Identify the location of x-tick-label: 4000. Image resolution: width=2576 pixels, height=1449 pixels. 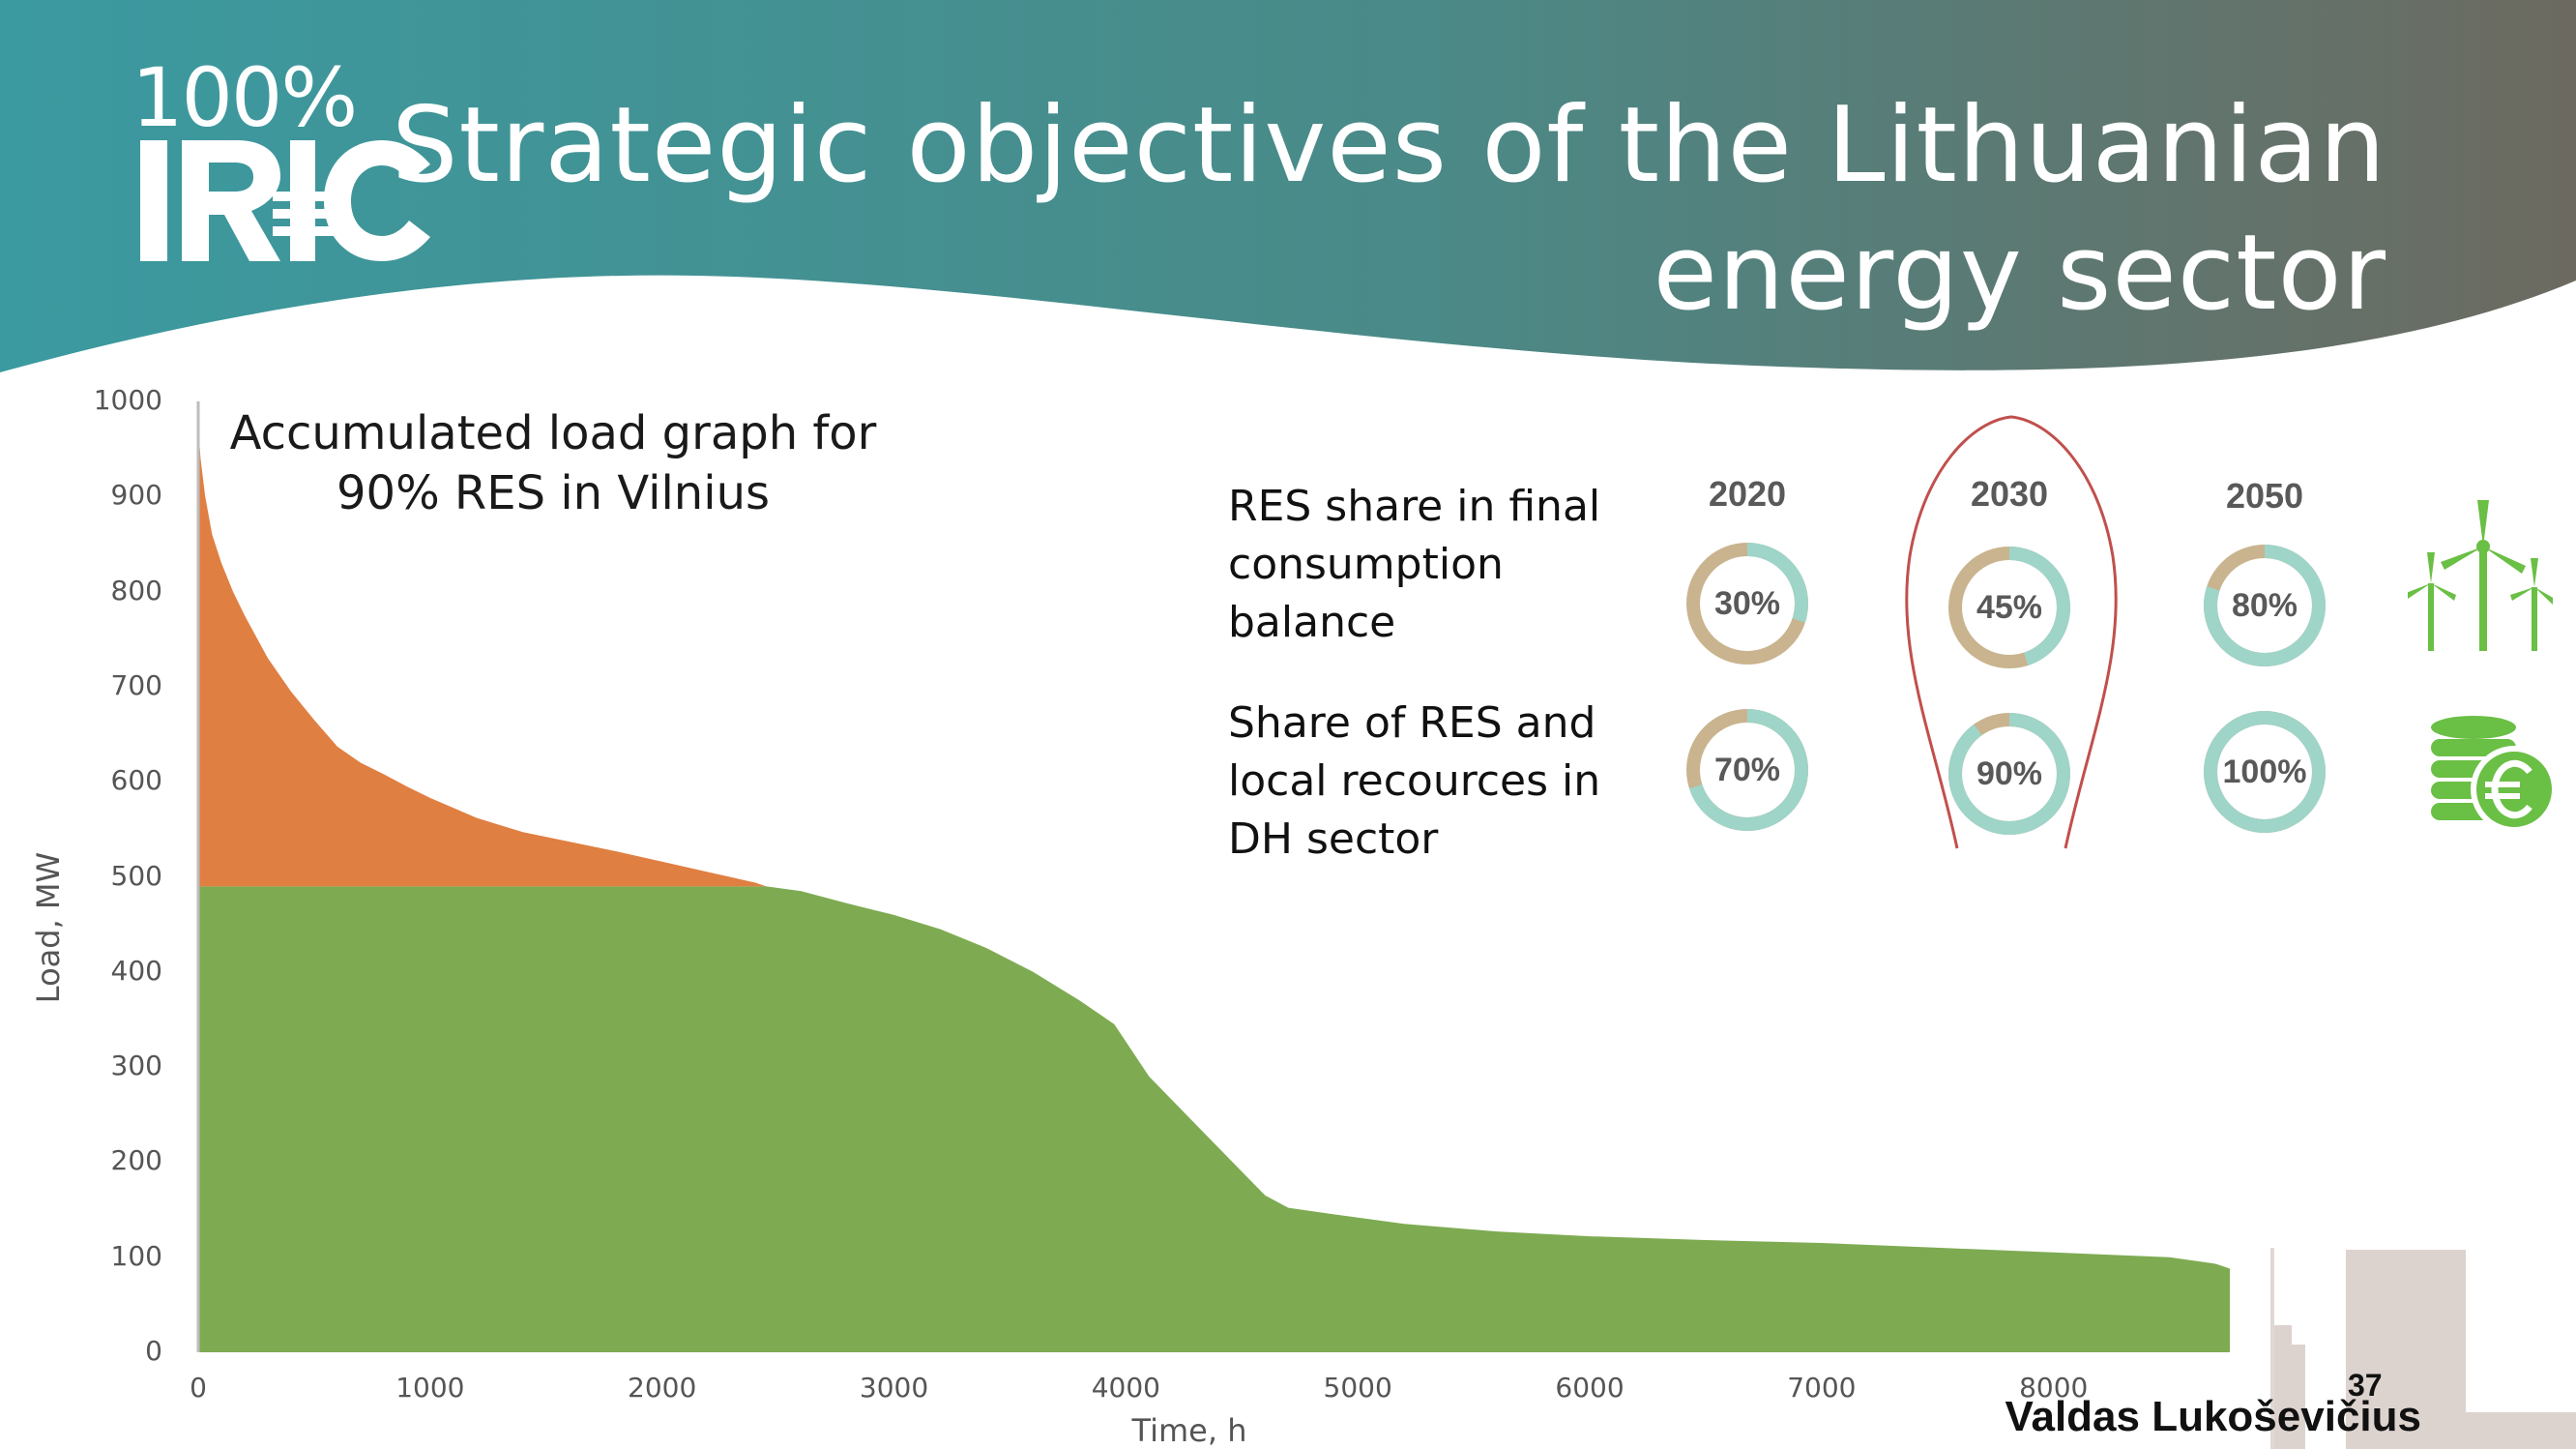
(1125, 1388).